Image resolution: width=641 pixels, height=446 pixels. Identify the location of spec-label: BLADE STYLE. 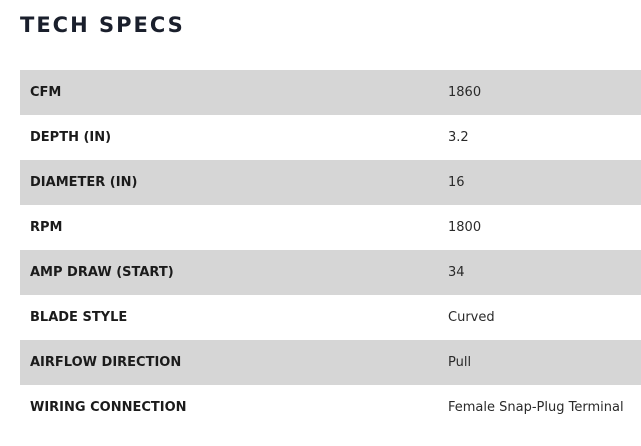
(79, 317).